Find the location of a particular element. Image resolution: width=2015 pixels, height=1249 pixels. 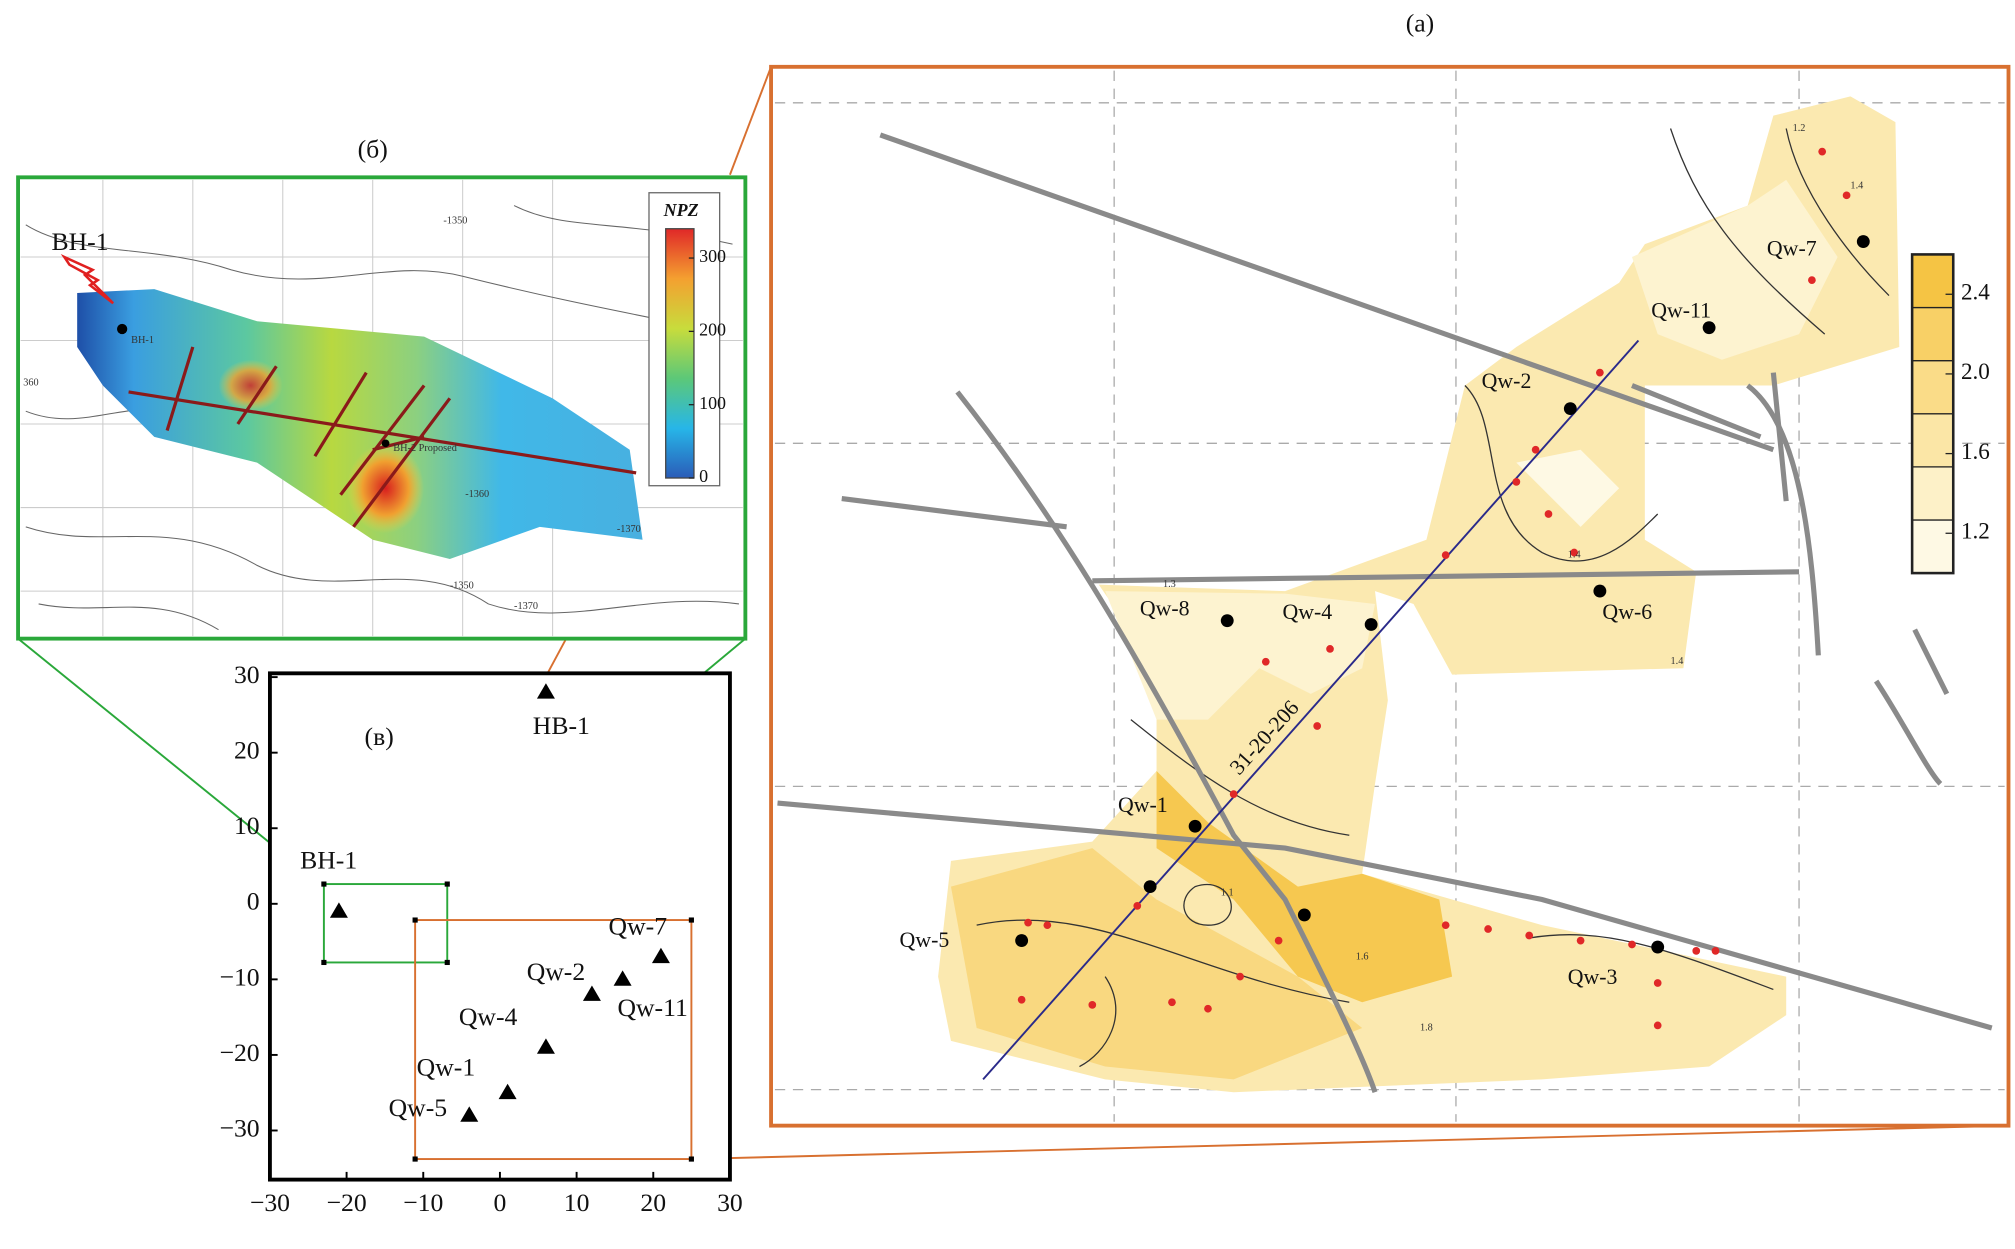

contour-label: 360 is located at coordinates (30, 382).